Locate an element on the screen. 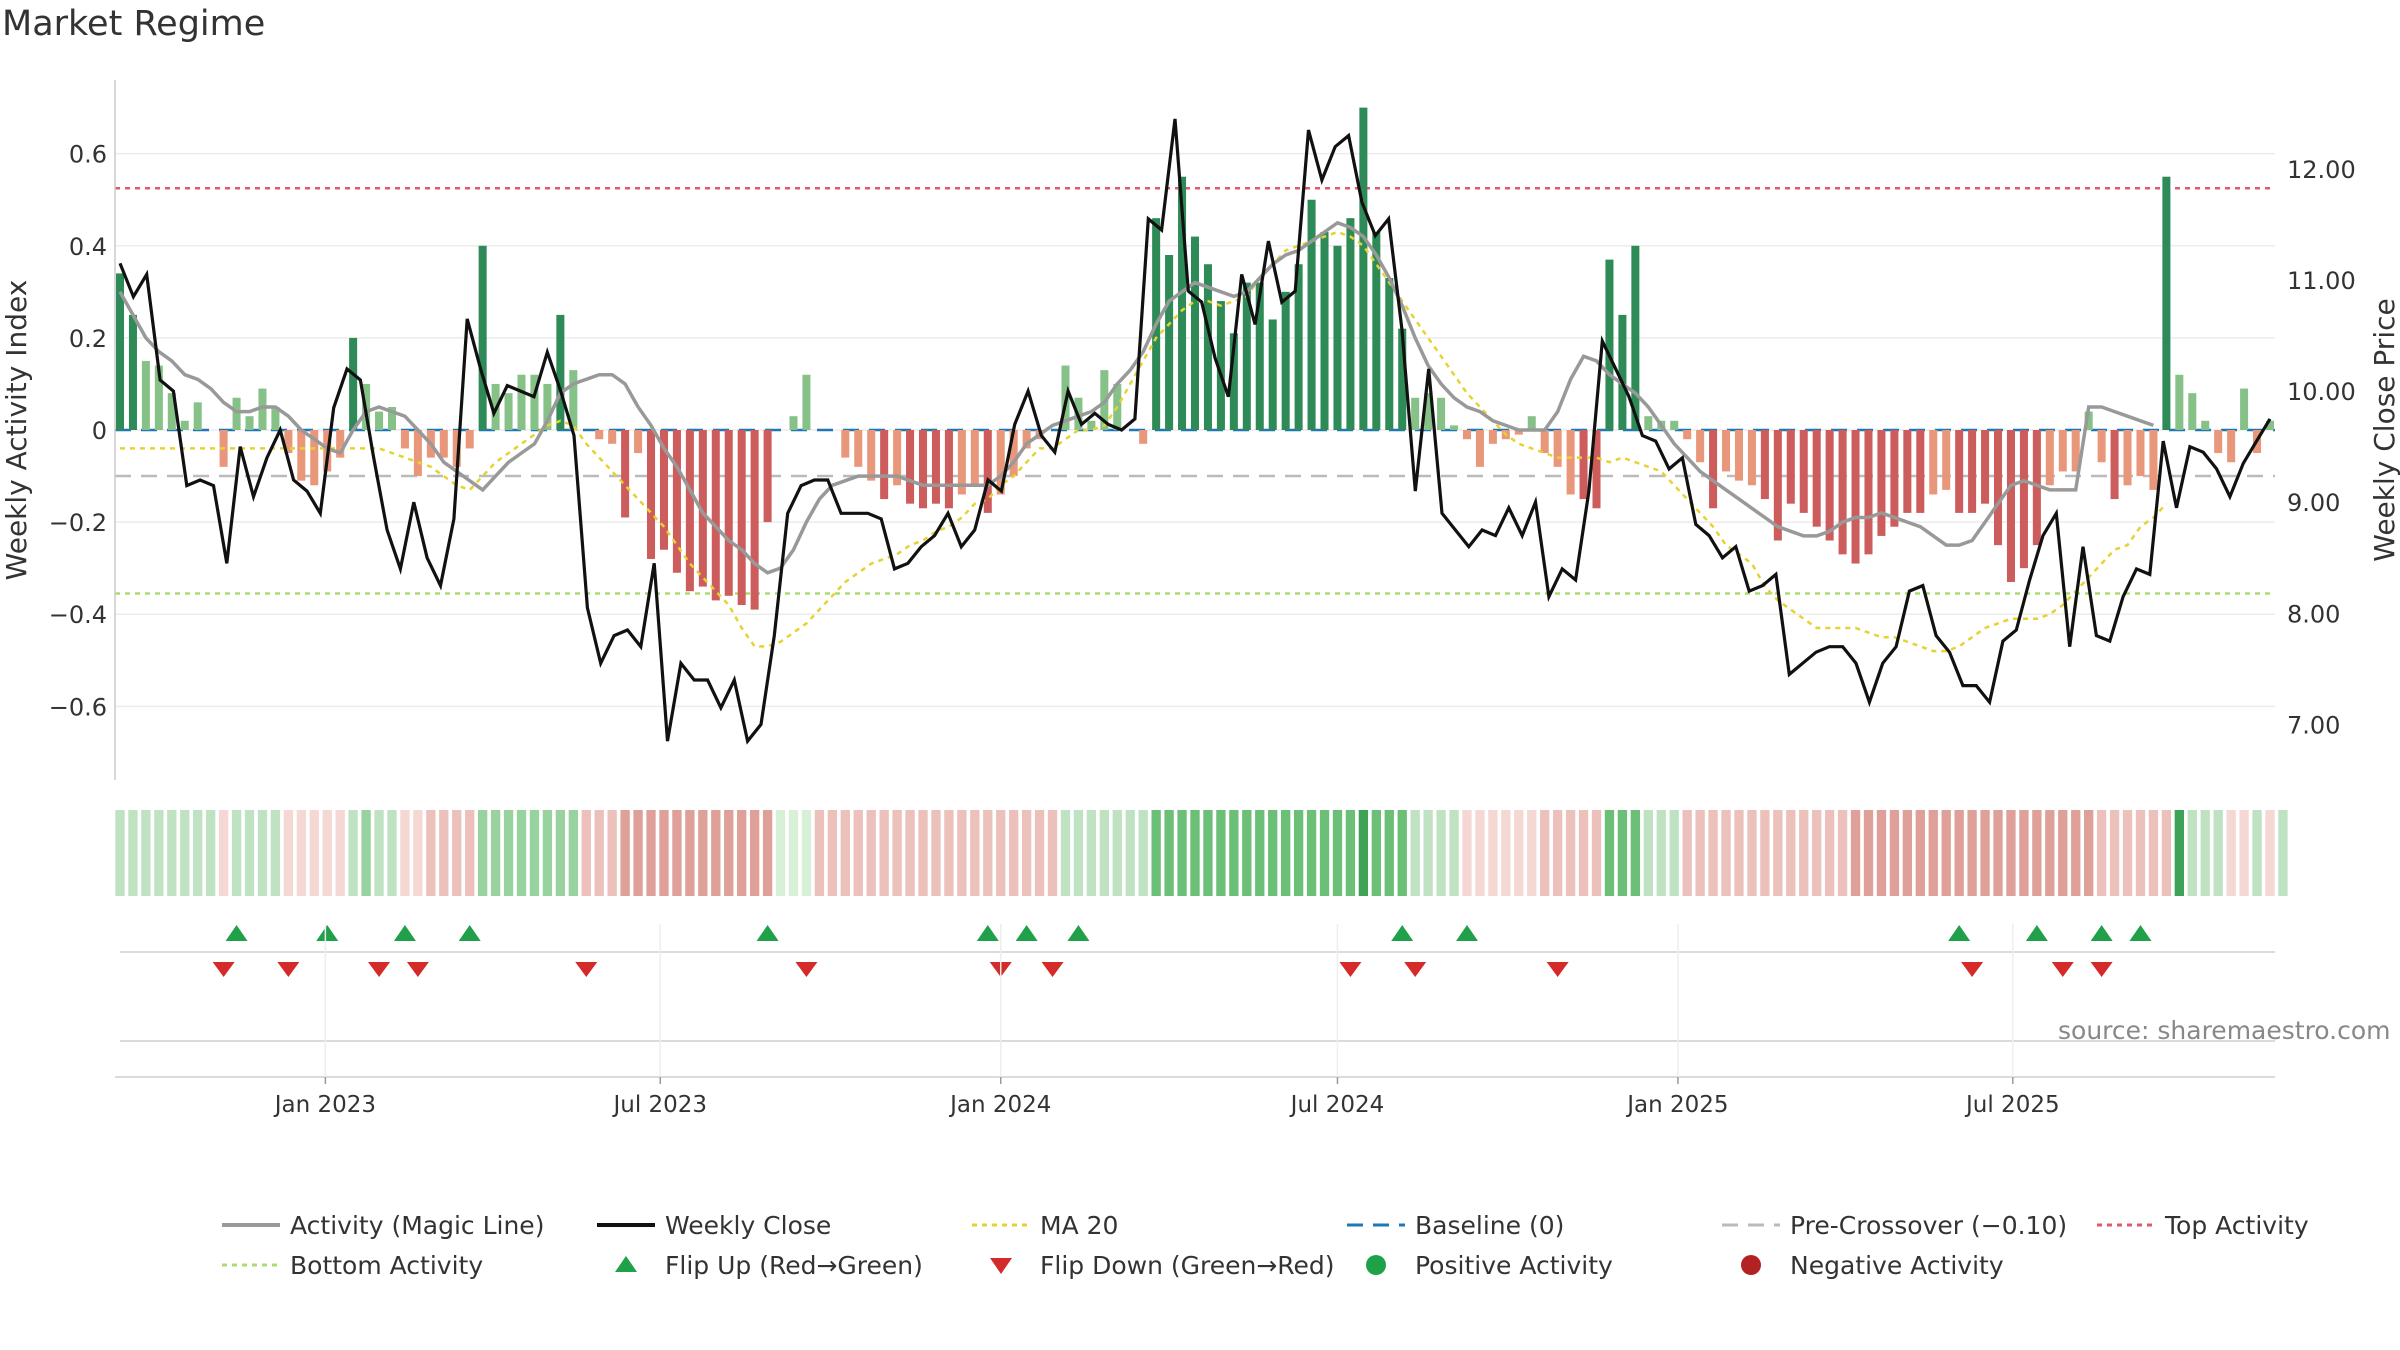 The width and height of the screenshot is (2400, 1350). x-tick-label: Jul 2023 is located at coordinates (659, 1105).